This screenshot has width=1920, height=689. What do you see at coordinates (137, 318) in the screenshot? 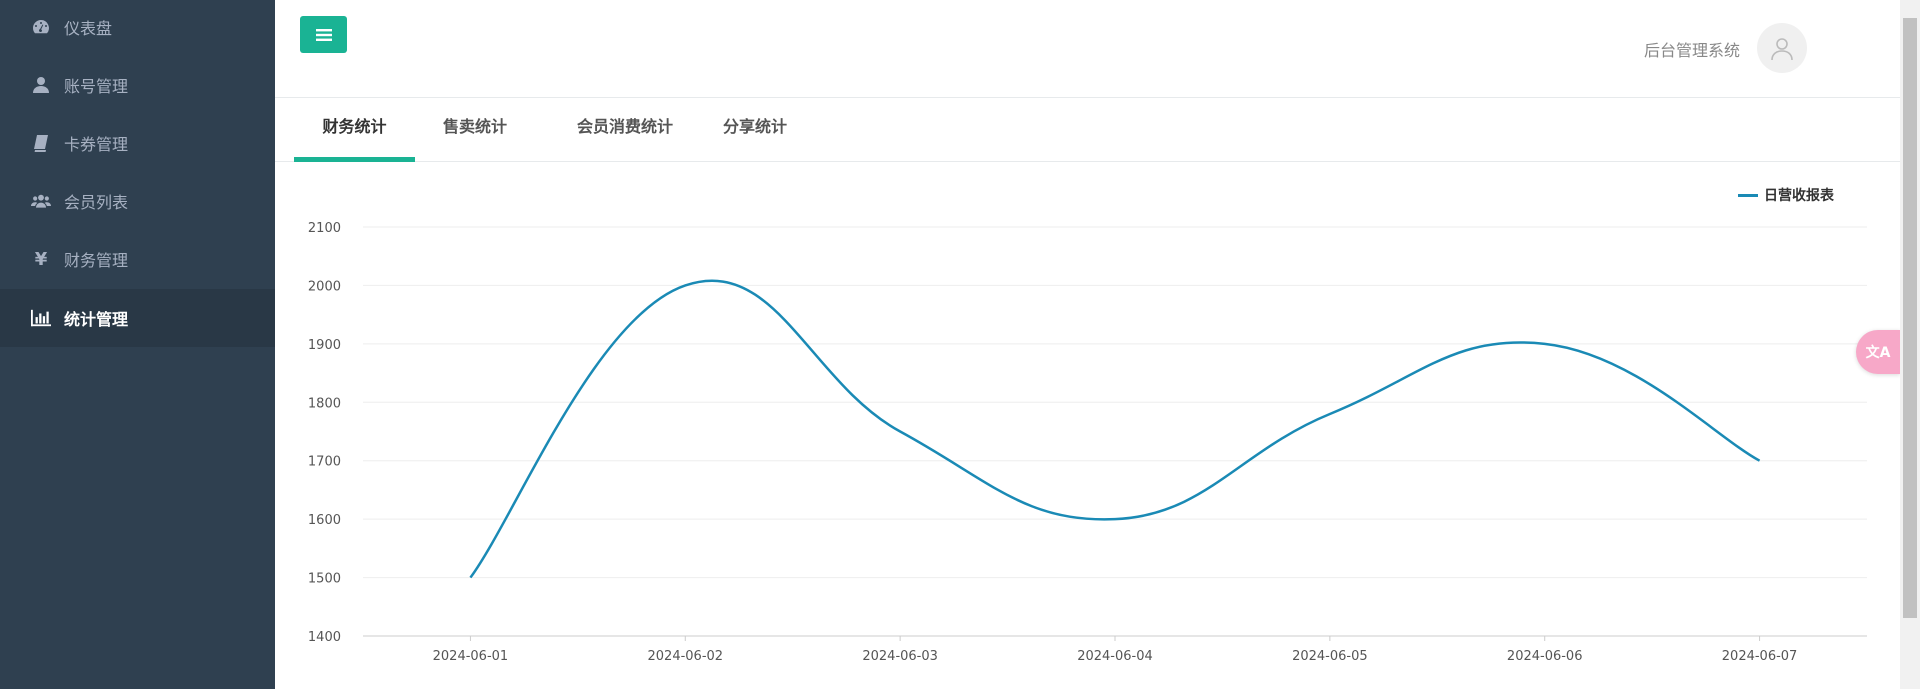
I see `sidebar-item-statistics: 统计管理` at bounding box center [137, 318].